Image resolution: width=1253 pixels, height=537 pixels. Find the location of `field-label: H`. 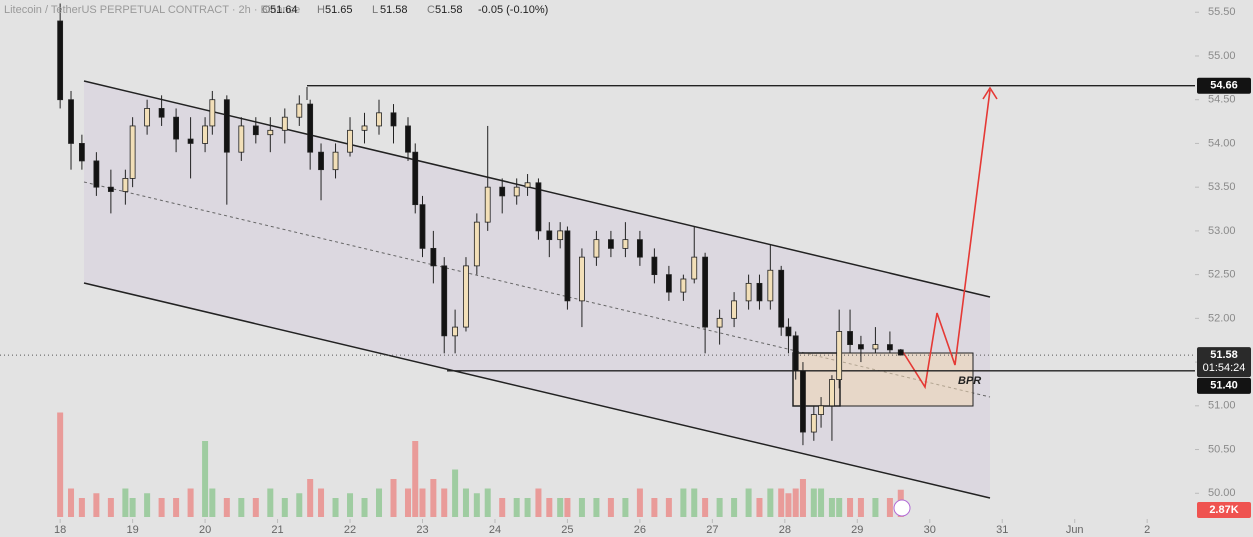

field-label: H is located at coordinates (321, 10).